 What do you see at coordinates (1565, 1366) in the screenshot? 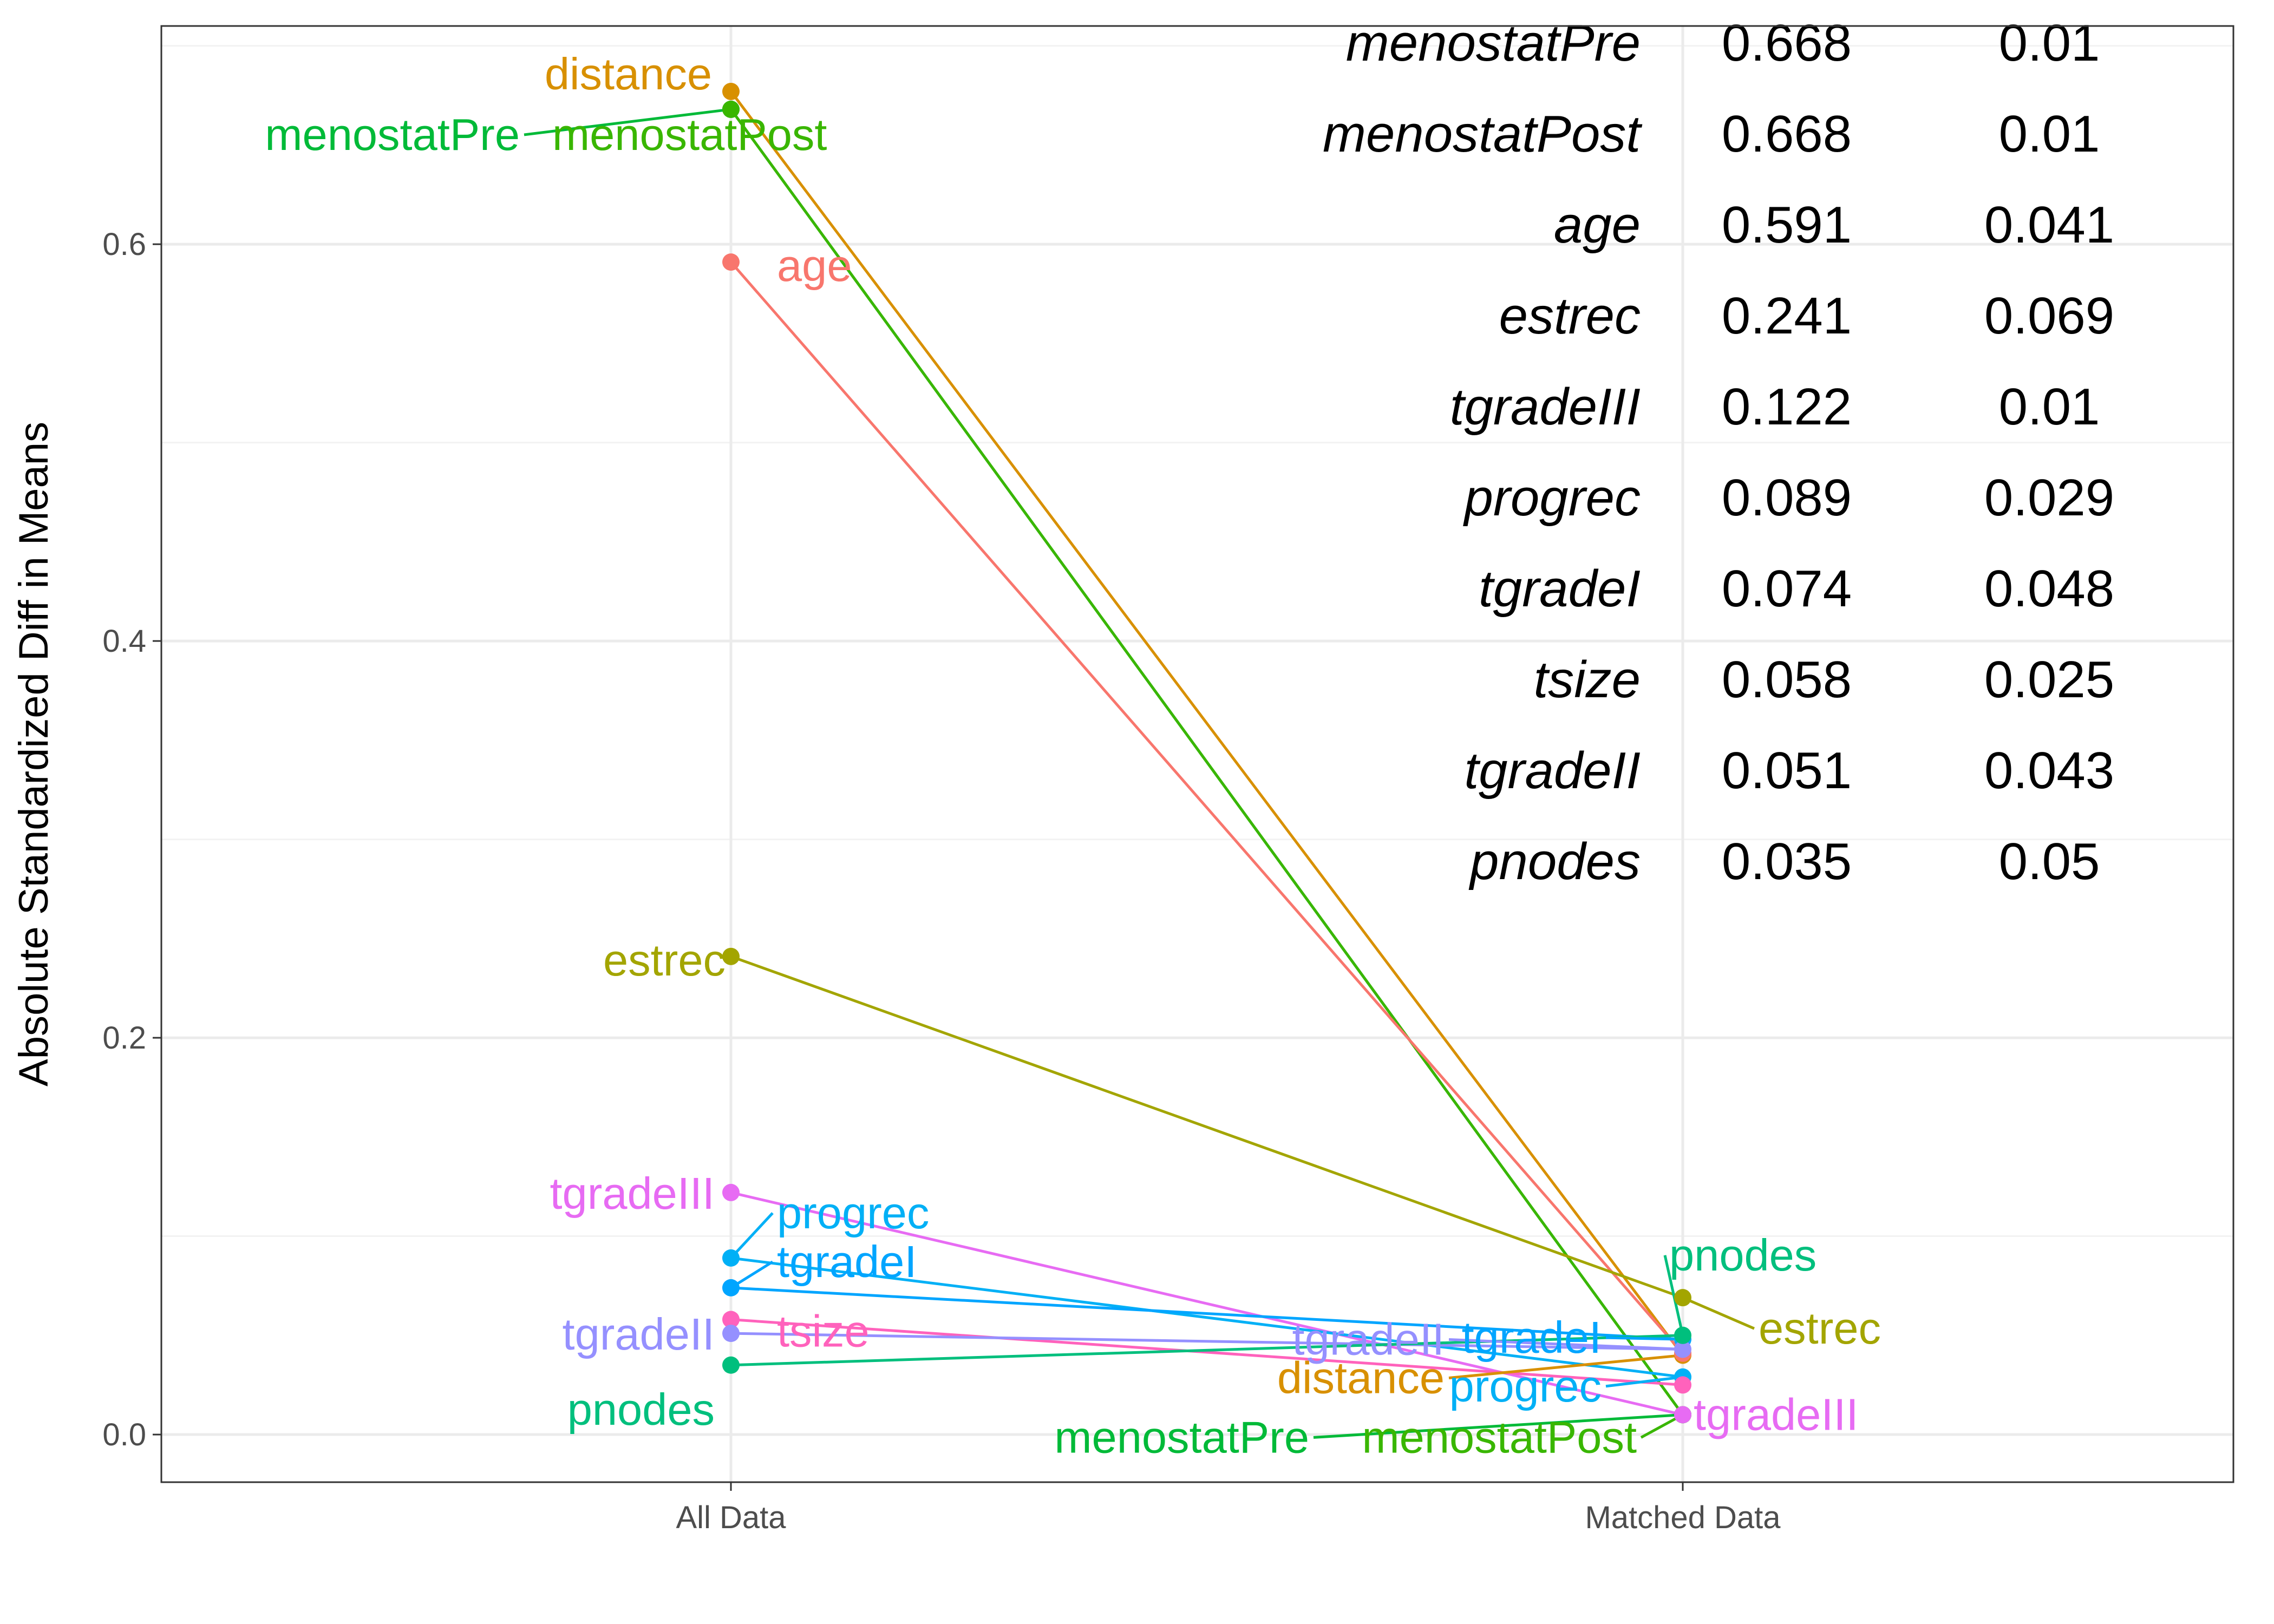
I see `connector-distance-matched` at bounding box center [1565, 1366].